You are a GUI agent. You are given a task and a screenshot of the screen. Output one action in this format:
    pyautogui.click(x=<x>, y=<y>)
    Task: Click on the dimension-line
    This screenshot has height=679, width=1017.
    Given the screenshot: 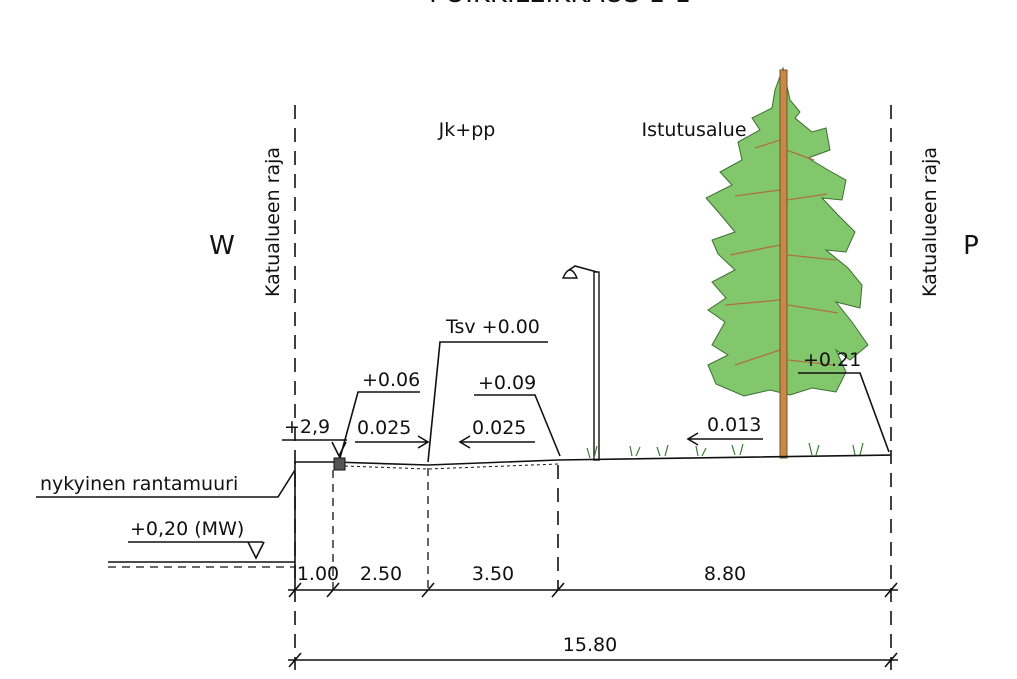 What is the action you would take?
    pyautogui.click(x=593, y=625)
    